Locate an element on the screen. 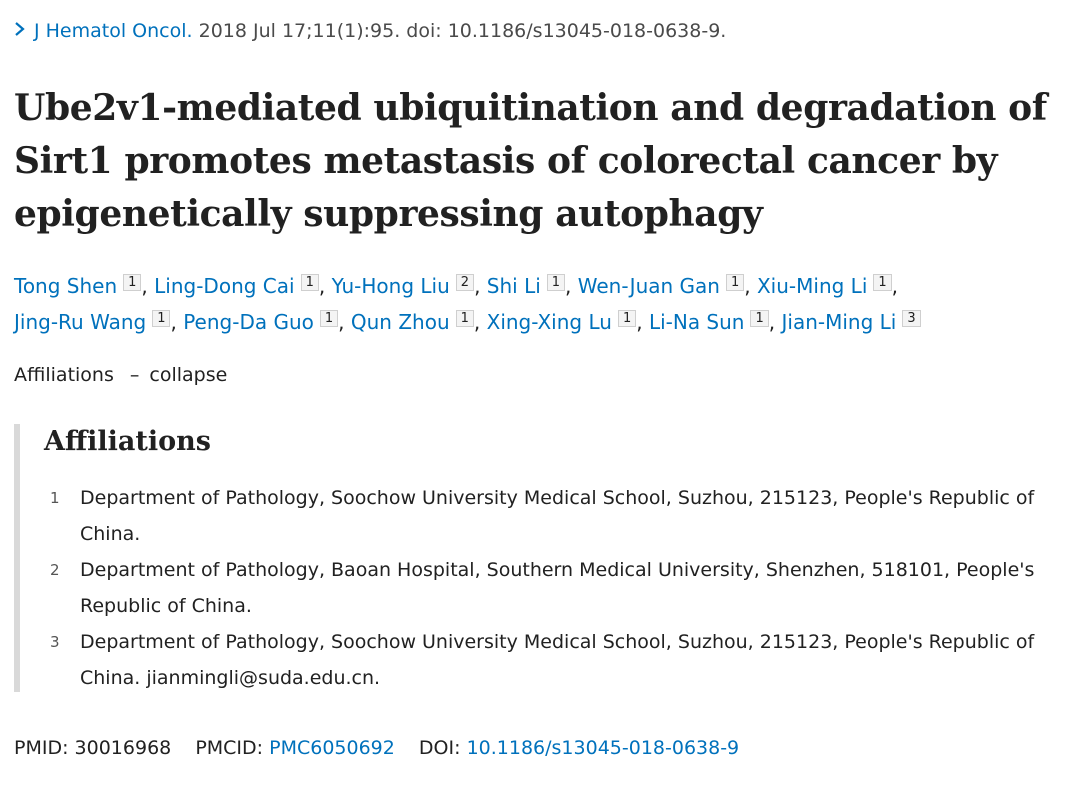 This screenshot has width=1070, height=787. author-item: Jing-Ru Wang 1, is located at coordinates (95, 322).